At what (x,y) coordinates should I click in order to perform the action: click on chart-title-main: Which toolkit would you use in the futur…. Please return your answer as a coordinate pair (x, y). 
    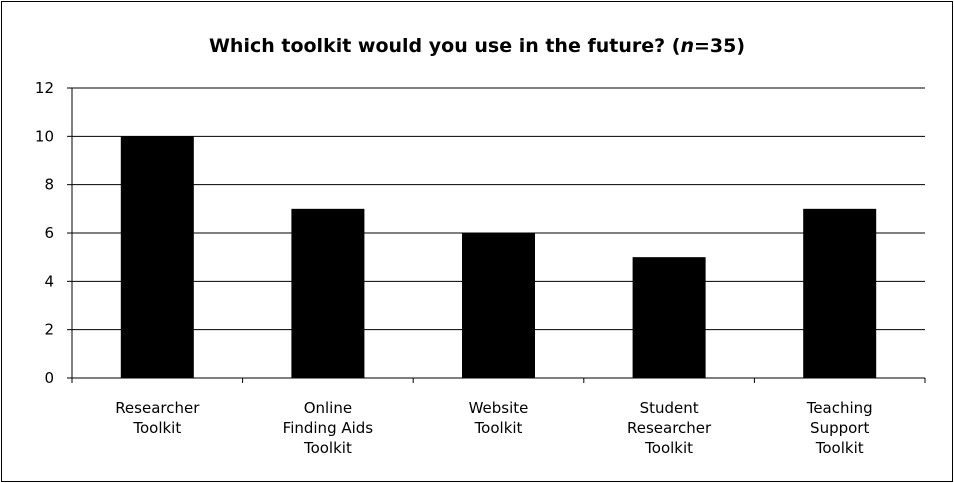
    Looking at the image, I should click on (444, 46).